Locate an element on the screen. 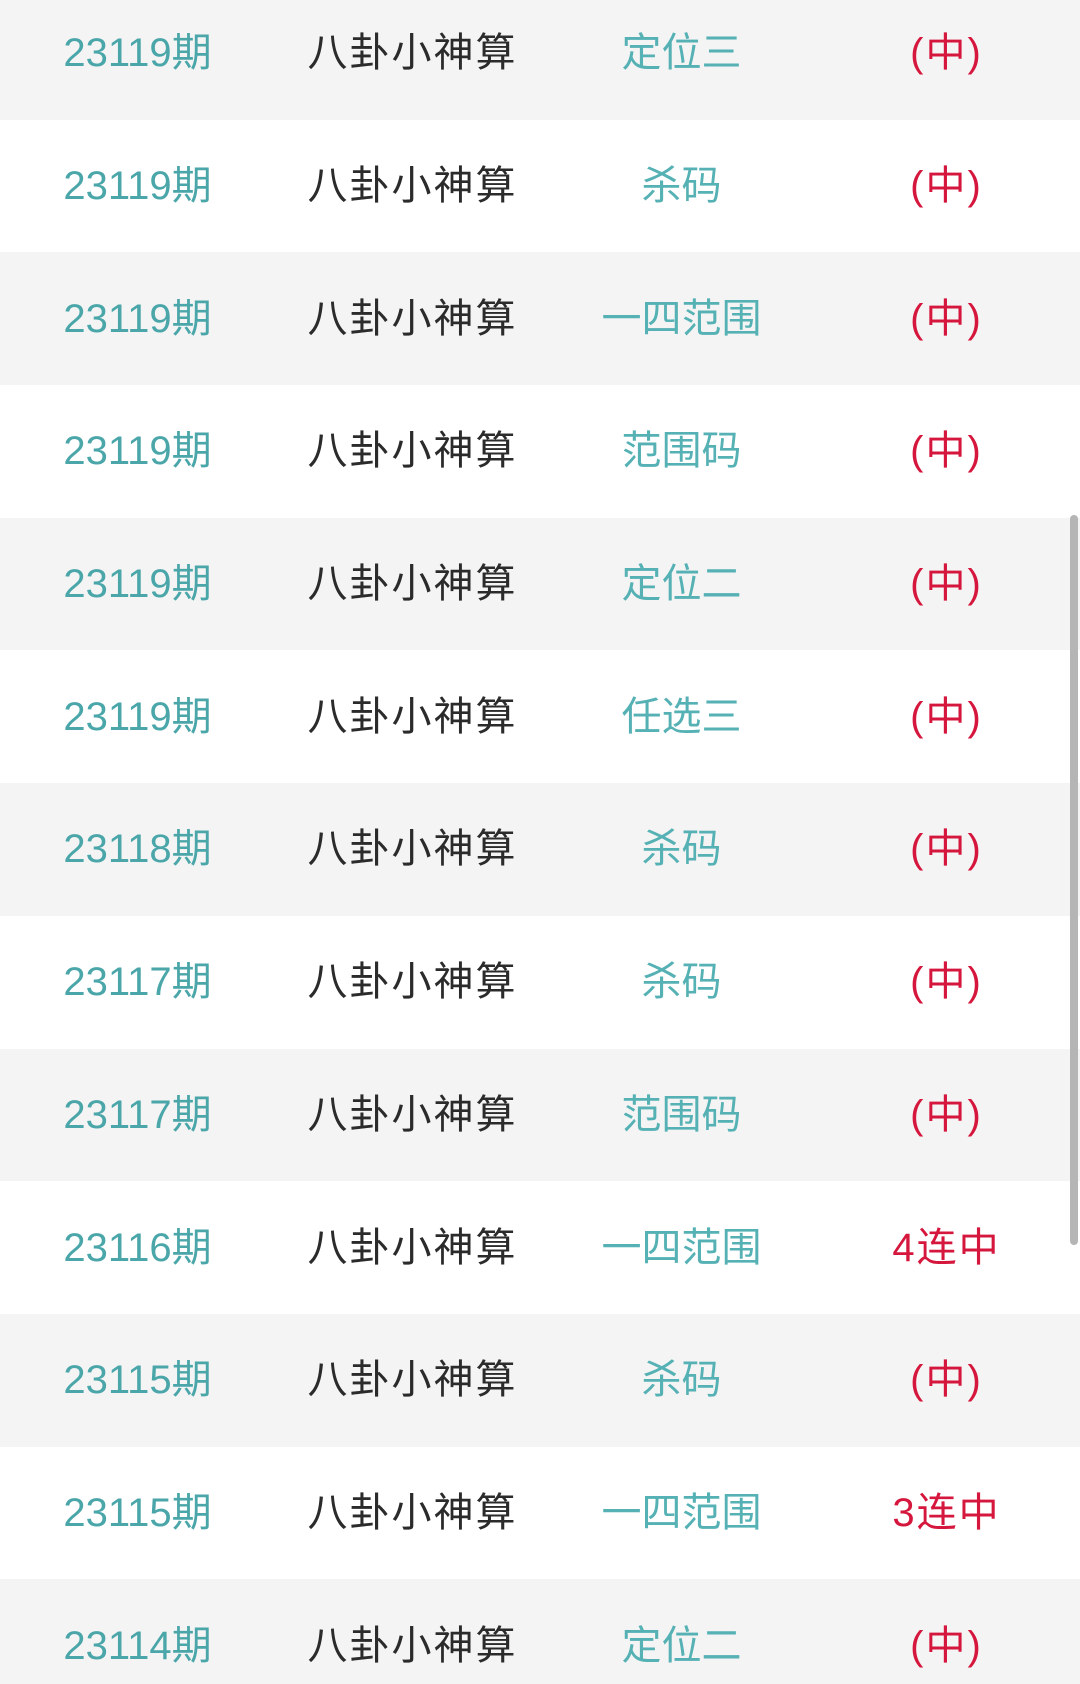  result-badge: 4连中 is located at coordinates (946, 1247).